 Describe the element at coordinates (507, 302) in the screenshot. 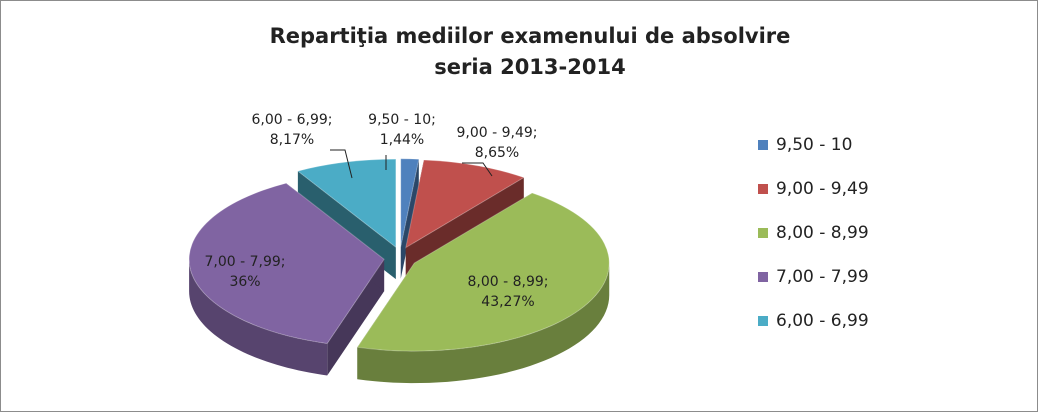

I see `data-label-value: 43,27%` at that location.